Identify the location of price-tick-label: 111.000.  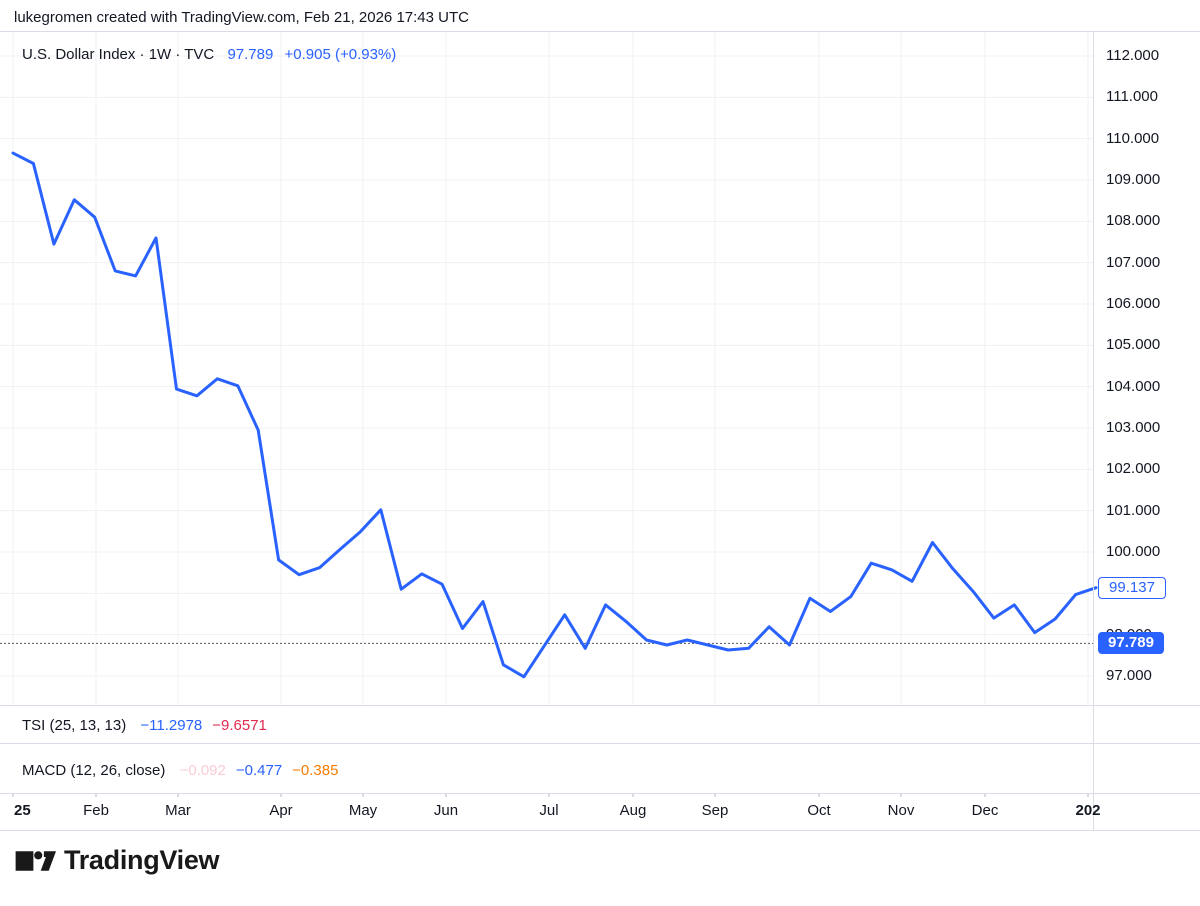
(1132, 97).